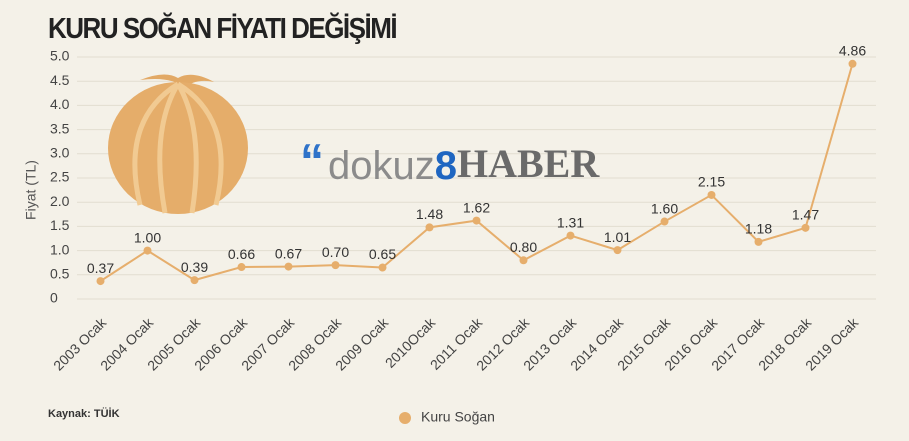 This screenshot has width=909, height=441. Describe the element at coordinates (664, 208) in the screenshot. I see `data-label: 1.60` at that location.